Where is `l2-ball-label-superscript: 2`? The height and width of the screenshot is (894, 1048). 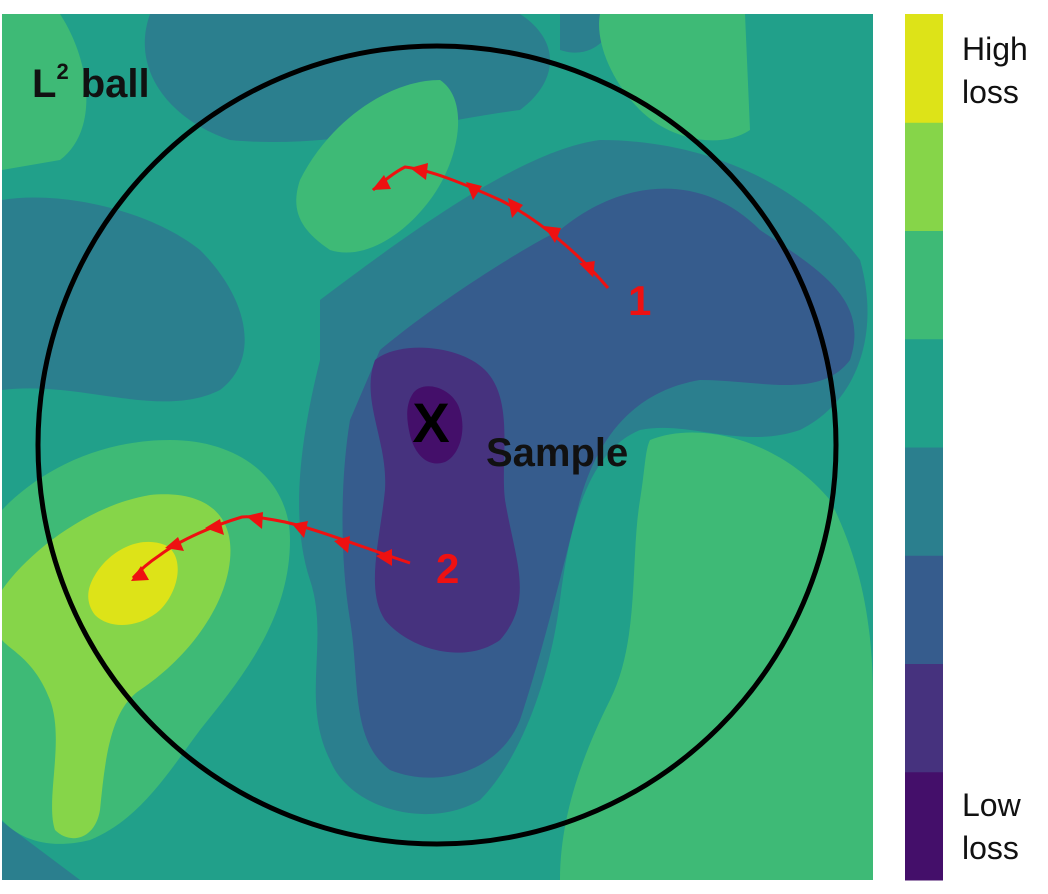 l2-ball-label-superscript: 2 is located at coordinates (62, 71).